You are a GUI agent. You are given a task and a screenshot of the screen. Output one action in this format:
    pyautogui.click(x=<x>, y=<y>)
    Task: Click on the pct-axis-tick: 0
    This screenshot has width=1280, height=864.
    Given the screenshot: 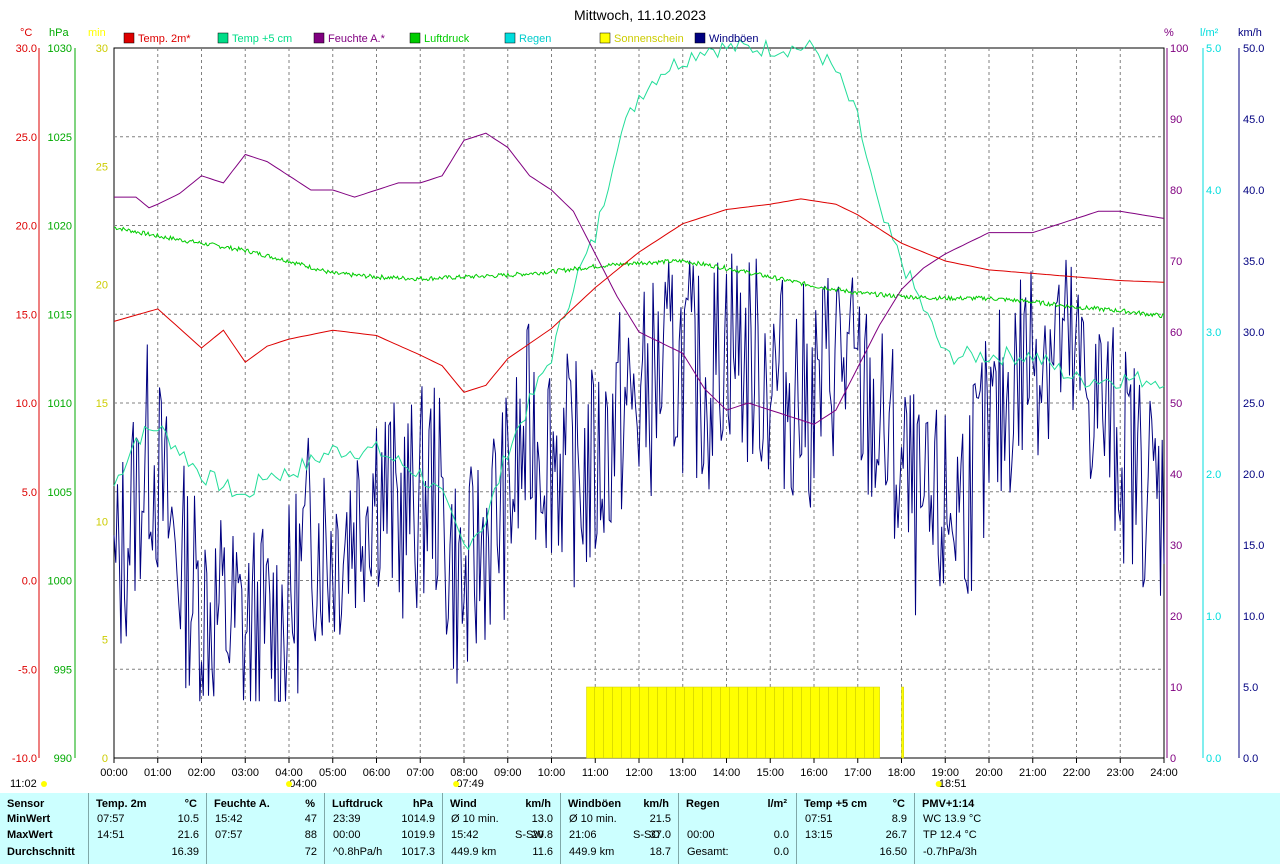 What is the action you would take?
    pyautogui.click(x=1173, y=759)
    